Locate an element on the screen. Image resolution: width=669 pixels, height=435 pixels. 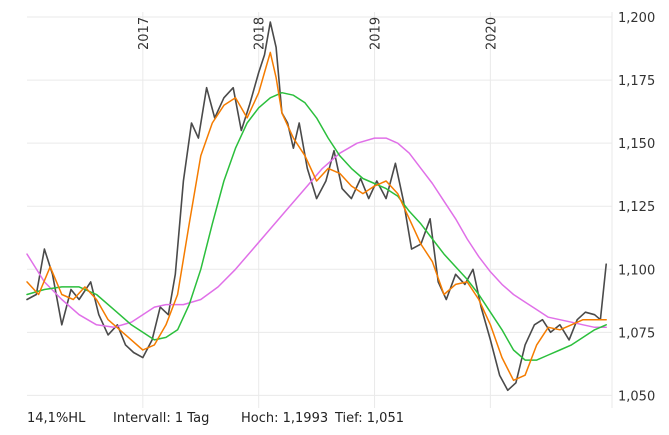
x-tick-label: 2017 is located at coordinates (144, 33).